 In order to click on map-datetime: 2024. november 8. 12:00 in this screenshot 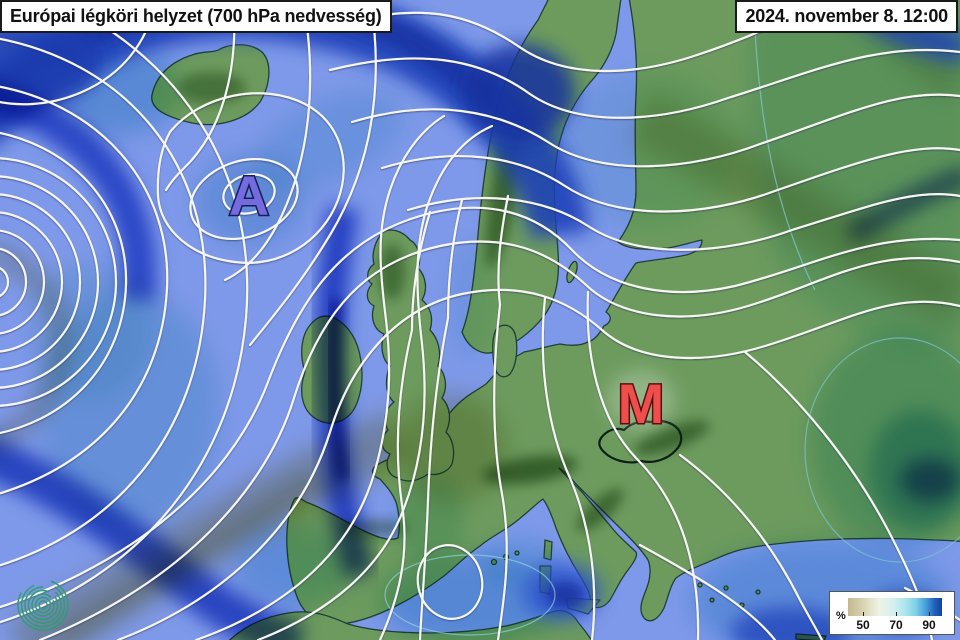, I will do `click(846, 16)`.